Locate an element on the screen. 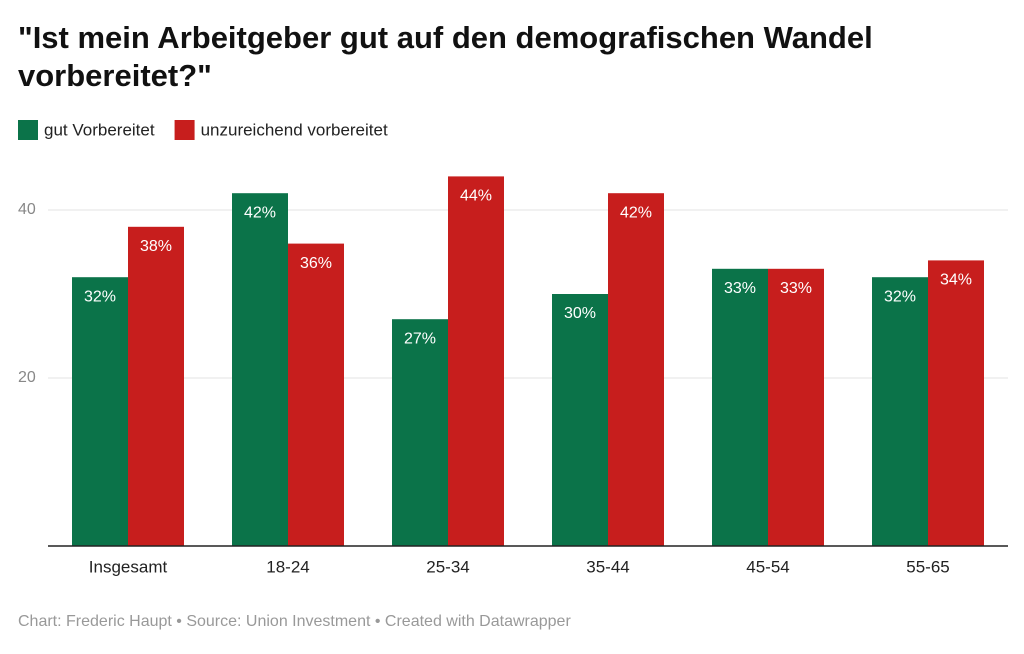  value-label: 30% is located at coordinates (580, 313).